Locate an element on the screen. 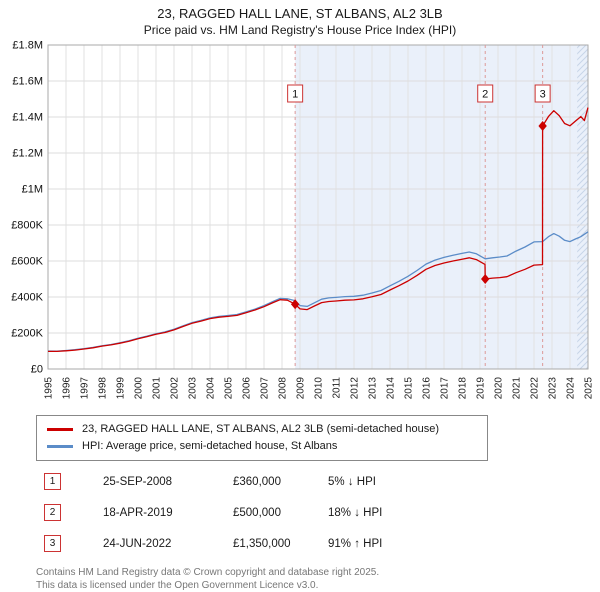  svg-text: 2010 is located at coordinates (319, 388).